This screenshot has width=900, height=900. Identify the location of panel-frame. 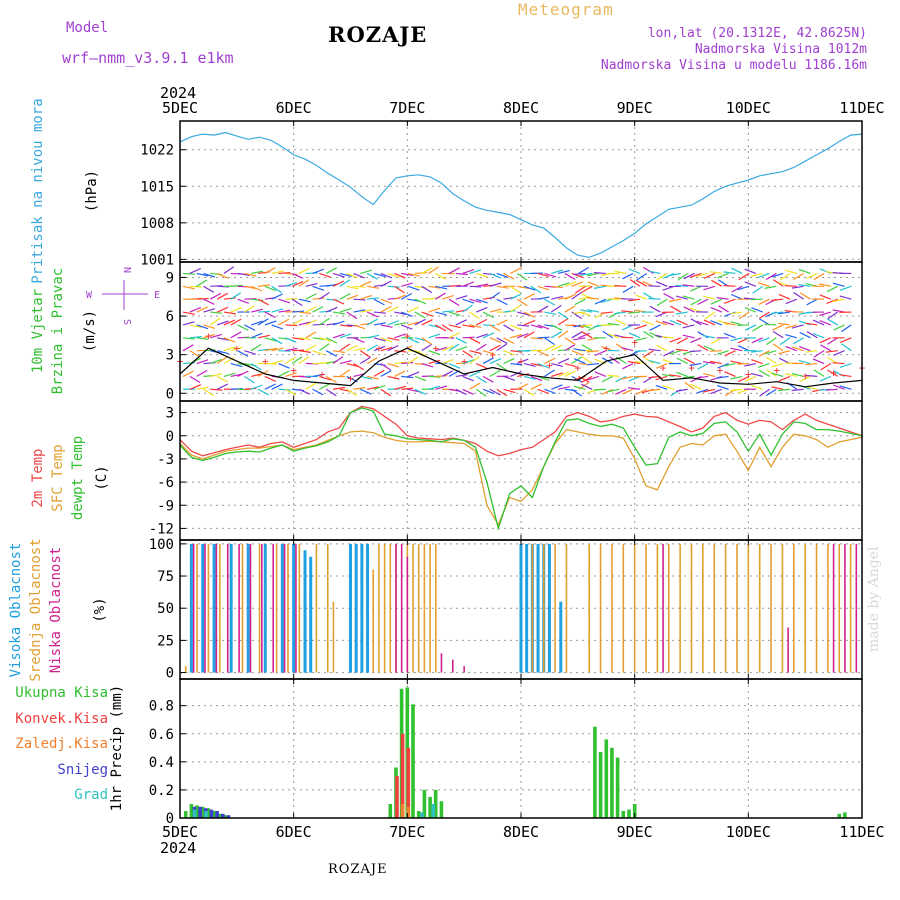
(521, 470).